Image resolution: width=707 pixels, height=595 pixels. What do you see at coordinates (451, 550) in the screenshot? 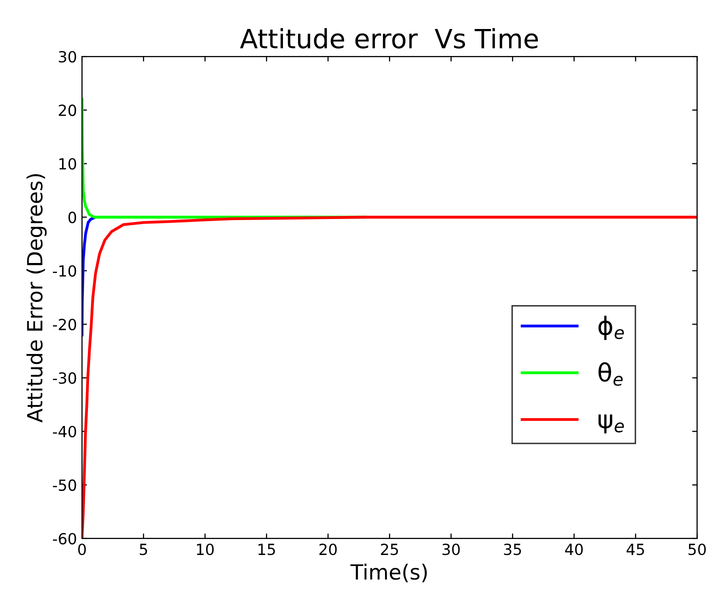
I see `x-tick-label: 30` at bounding box center [451, 550].